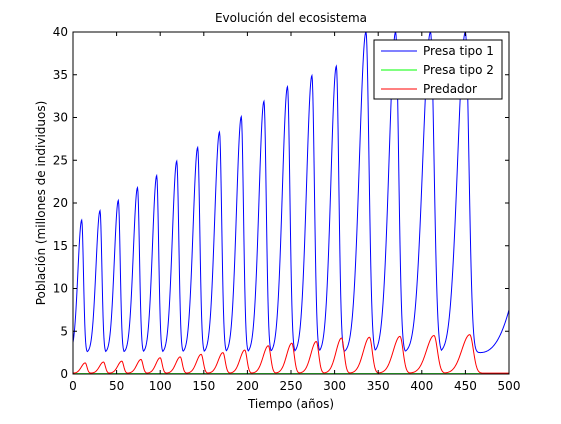 Image resolution: width=561 pixels, height=424 pixels. Describe the element at coordinates (160, 386) in the screenshot. I see `x-tick-label: 100` at that location.